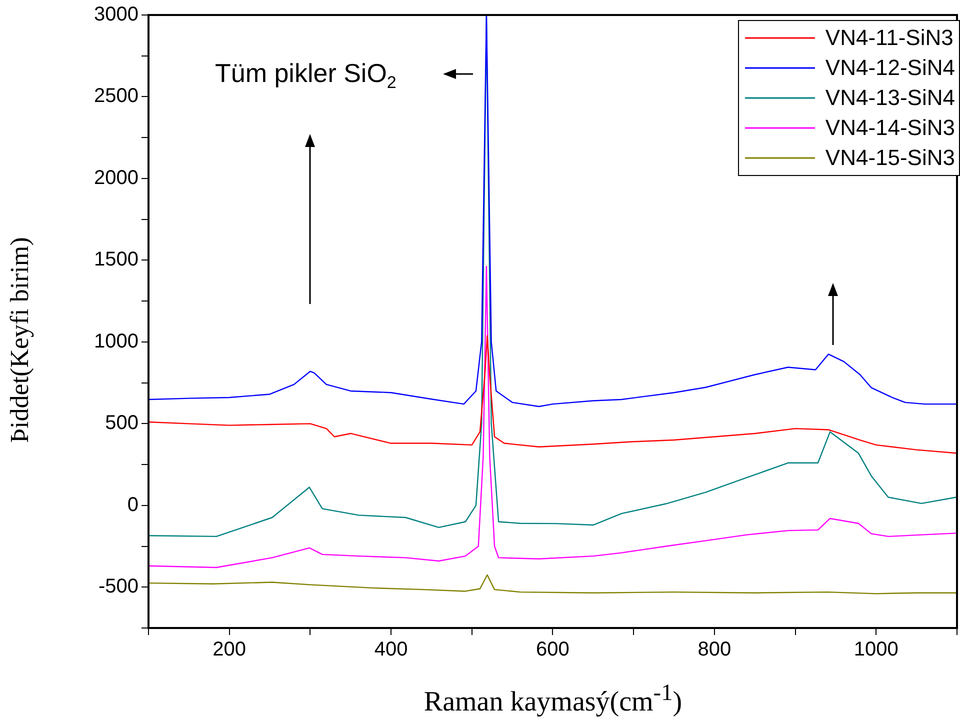  I want to click on y-axis-title: Þiddet(Keyfi birim), so click(20, 340).